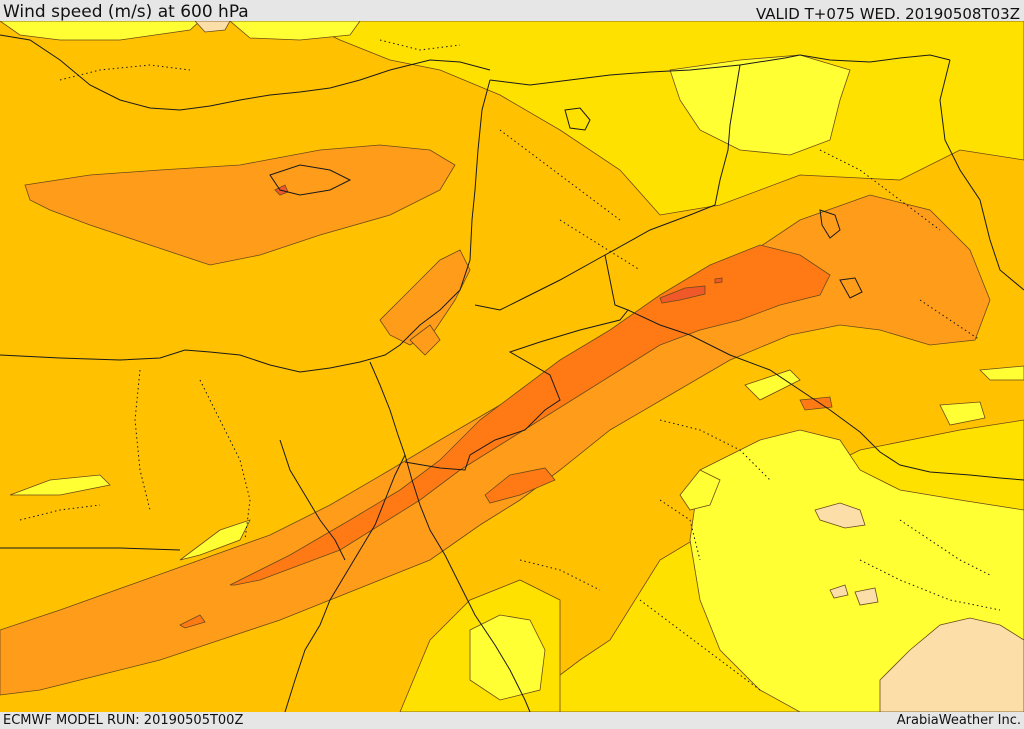 The height and width of the screenshot is (729, 1024). What do you see at coordinates (887, 14) in the screenshot?
I see `valid-time-label: VALID T+075 WED. 20190508T03Z` at bounding box center [887, 14].